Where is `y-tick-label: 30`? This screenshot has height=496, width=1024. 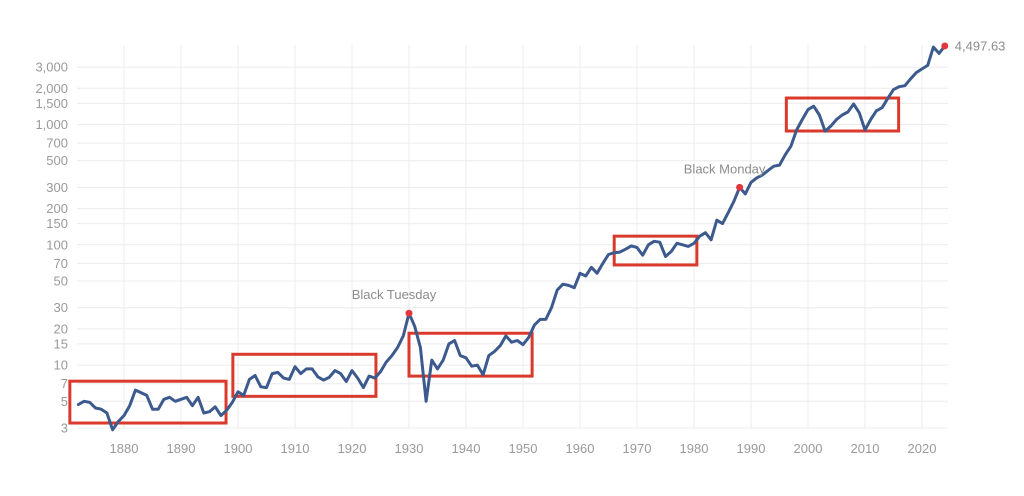 y-tick-label: 30 is located at coordinates (61, 307).